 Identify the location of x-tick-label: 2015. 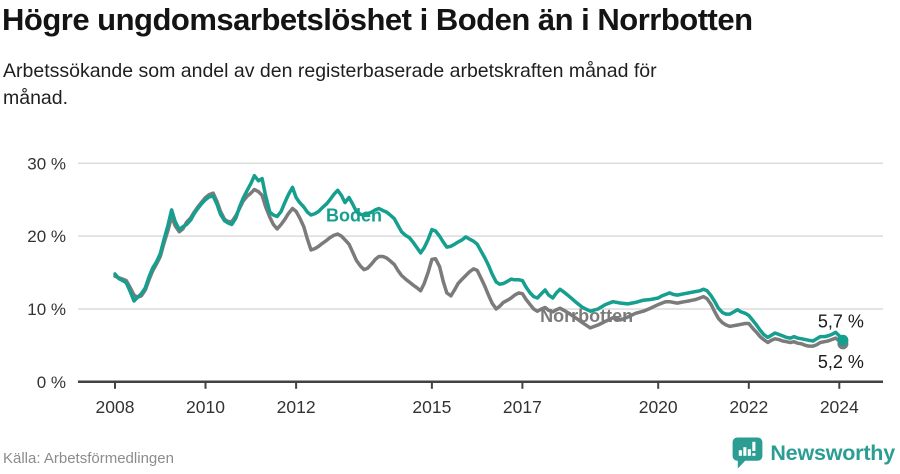
(431, 407).